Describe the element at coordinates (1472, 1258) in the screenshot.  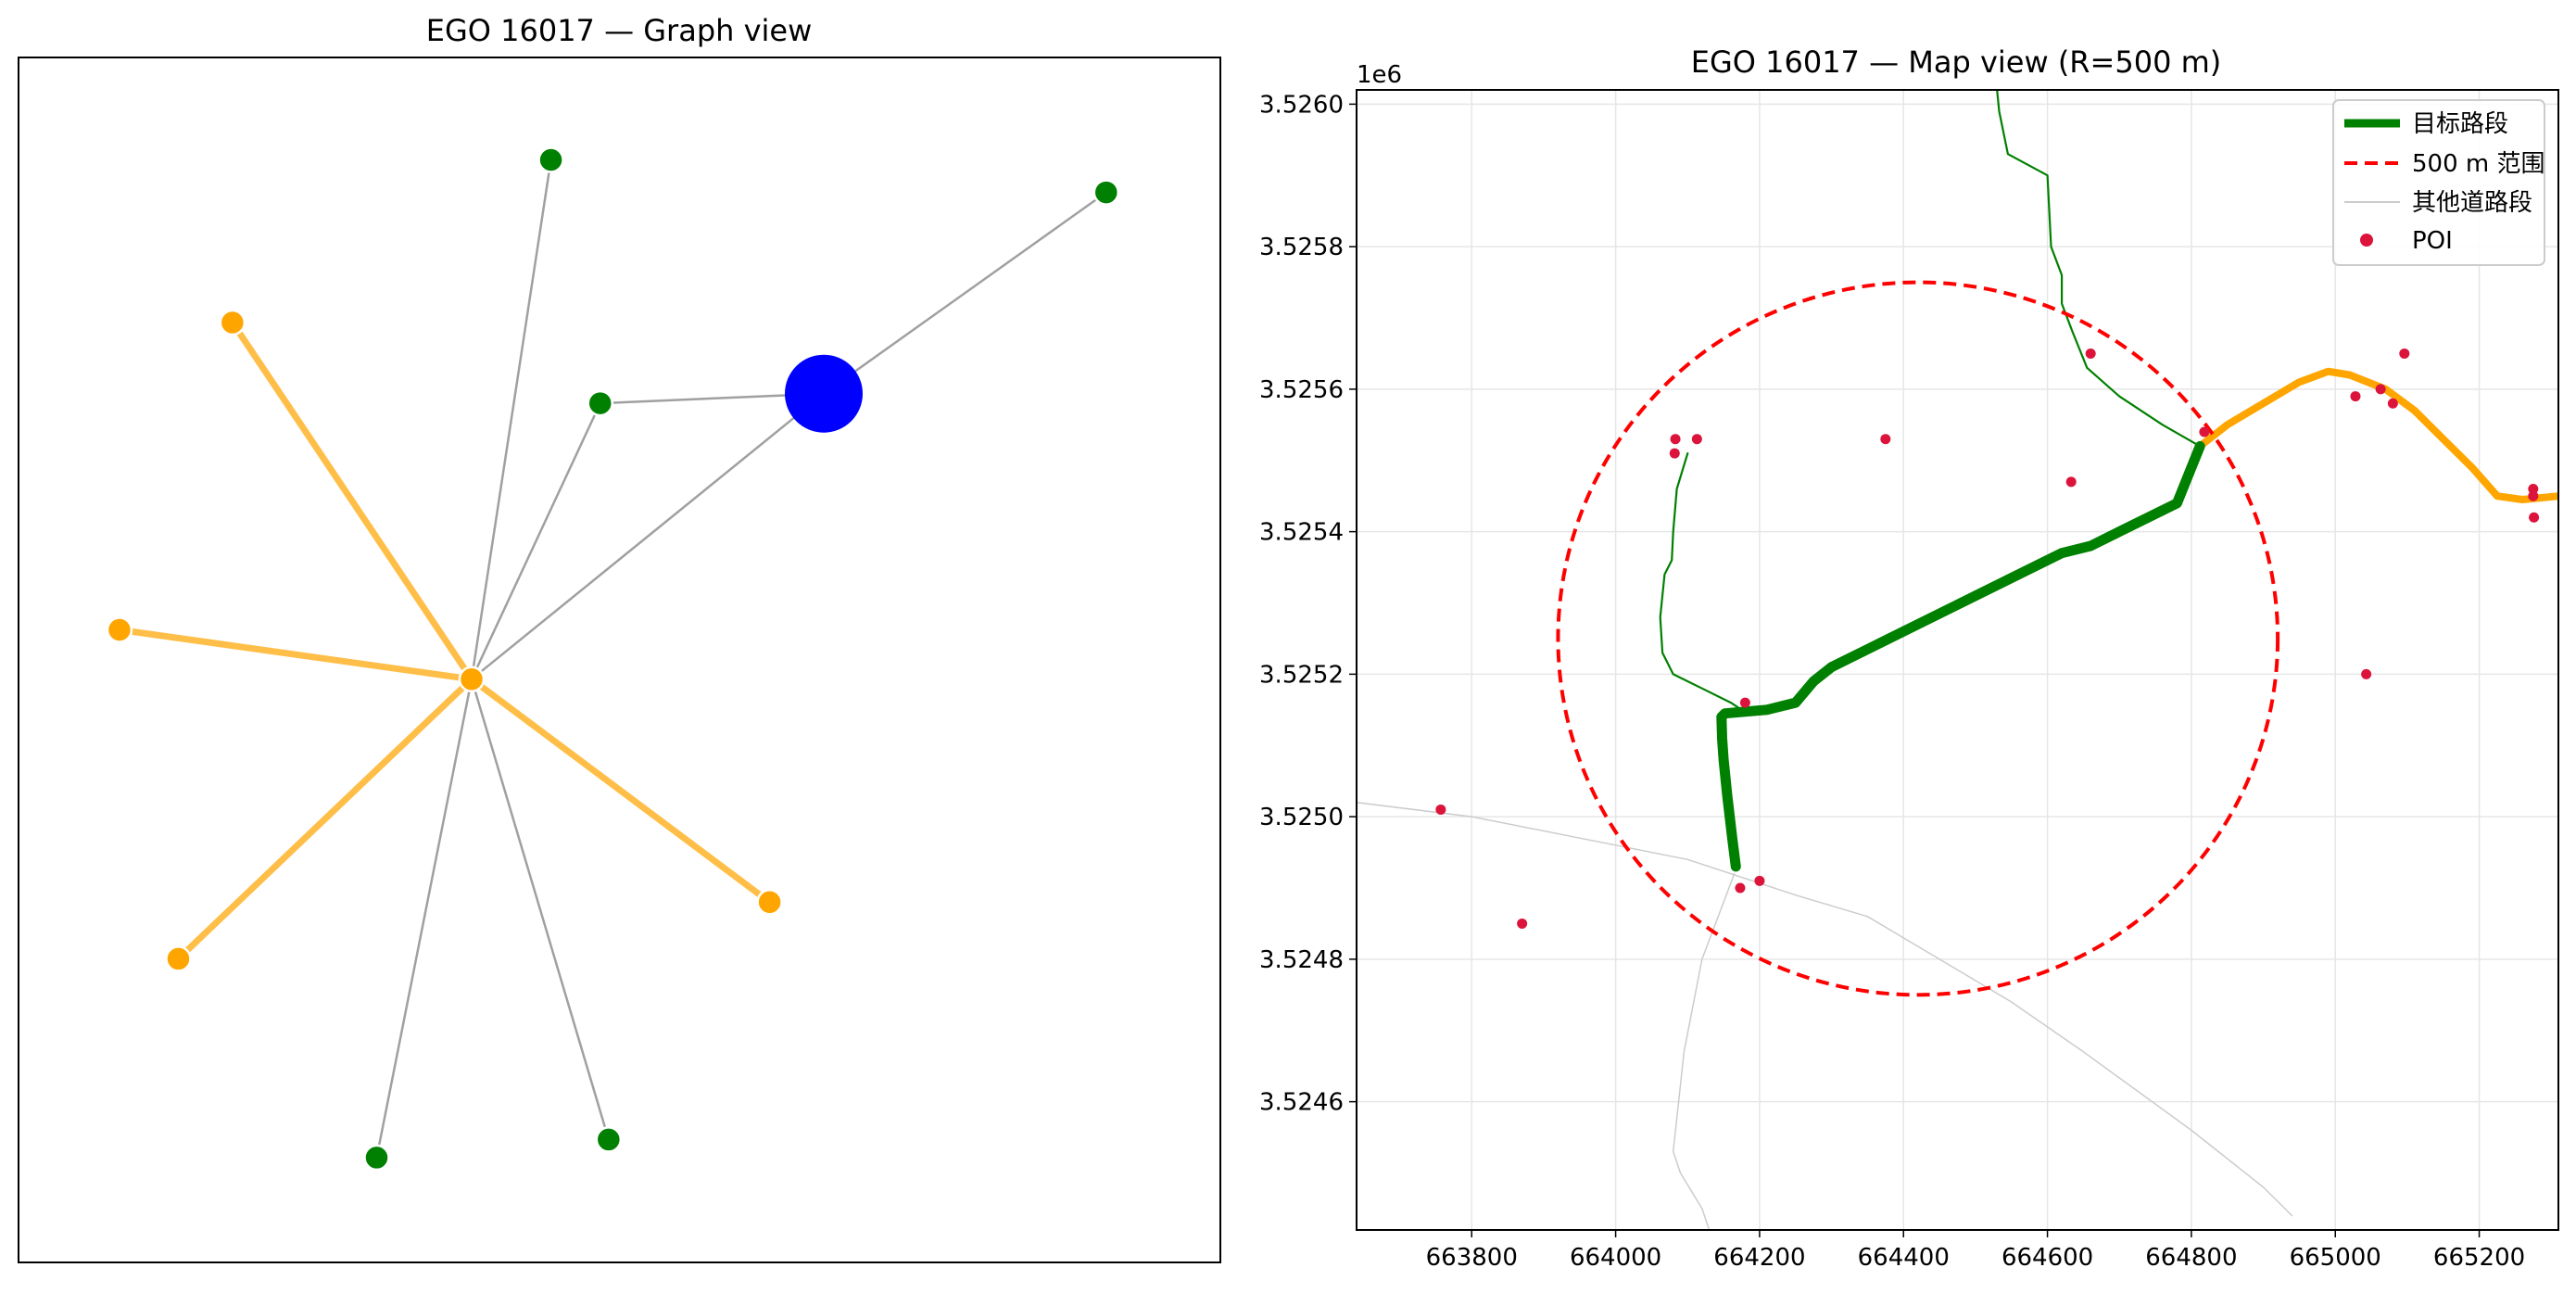
I see `x-tick-label-0: 663800` at that location.